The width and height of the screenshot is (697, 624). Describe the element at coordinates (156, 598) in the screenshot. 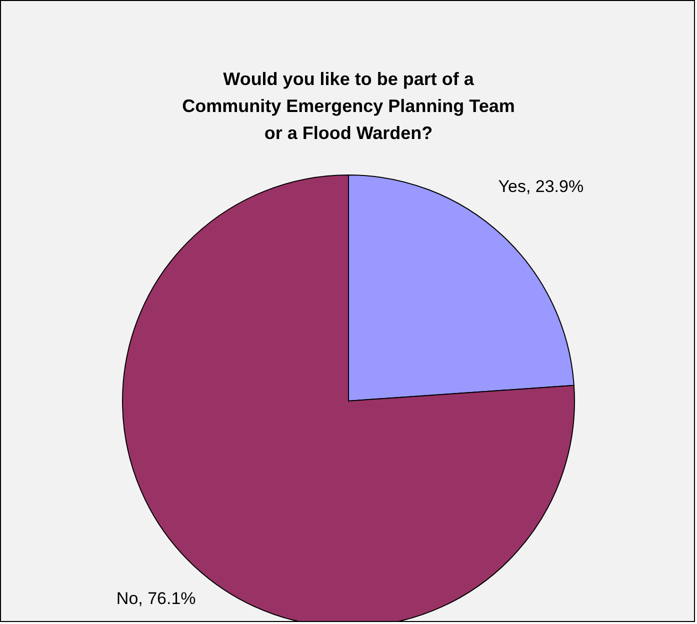

I see `slice-label: No, 76.1%` at that location.